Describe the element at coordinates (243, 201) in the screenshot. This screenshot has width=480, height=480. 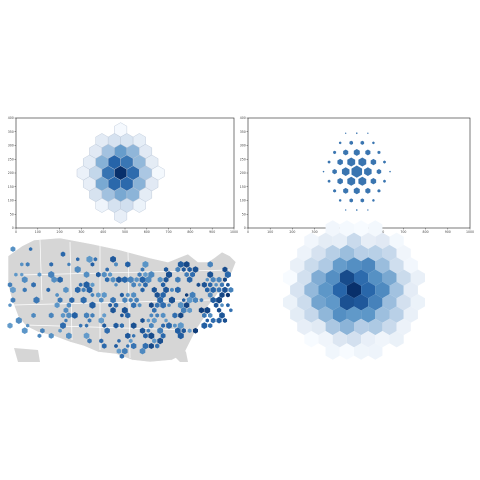
I see `tr-y-tick-label: 100` at that location.